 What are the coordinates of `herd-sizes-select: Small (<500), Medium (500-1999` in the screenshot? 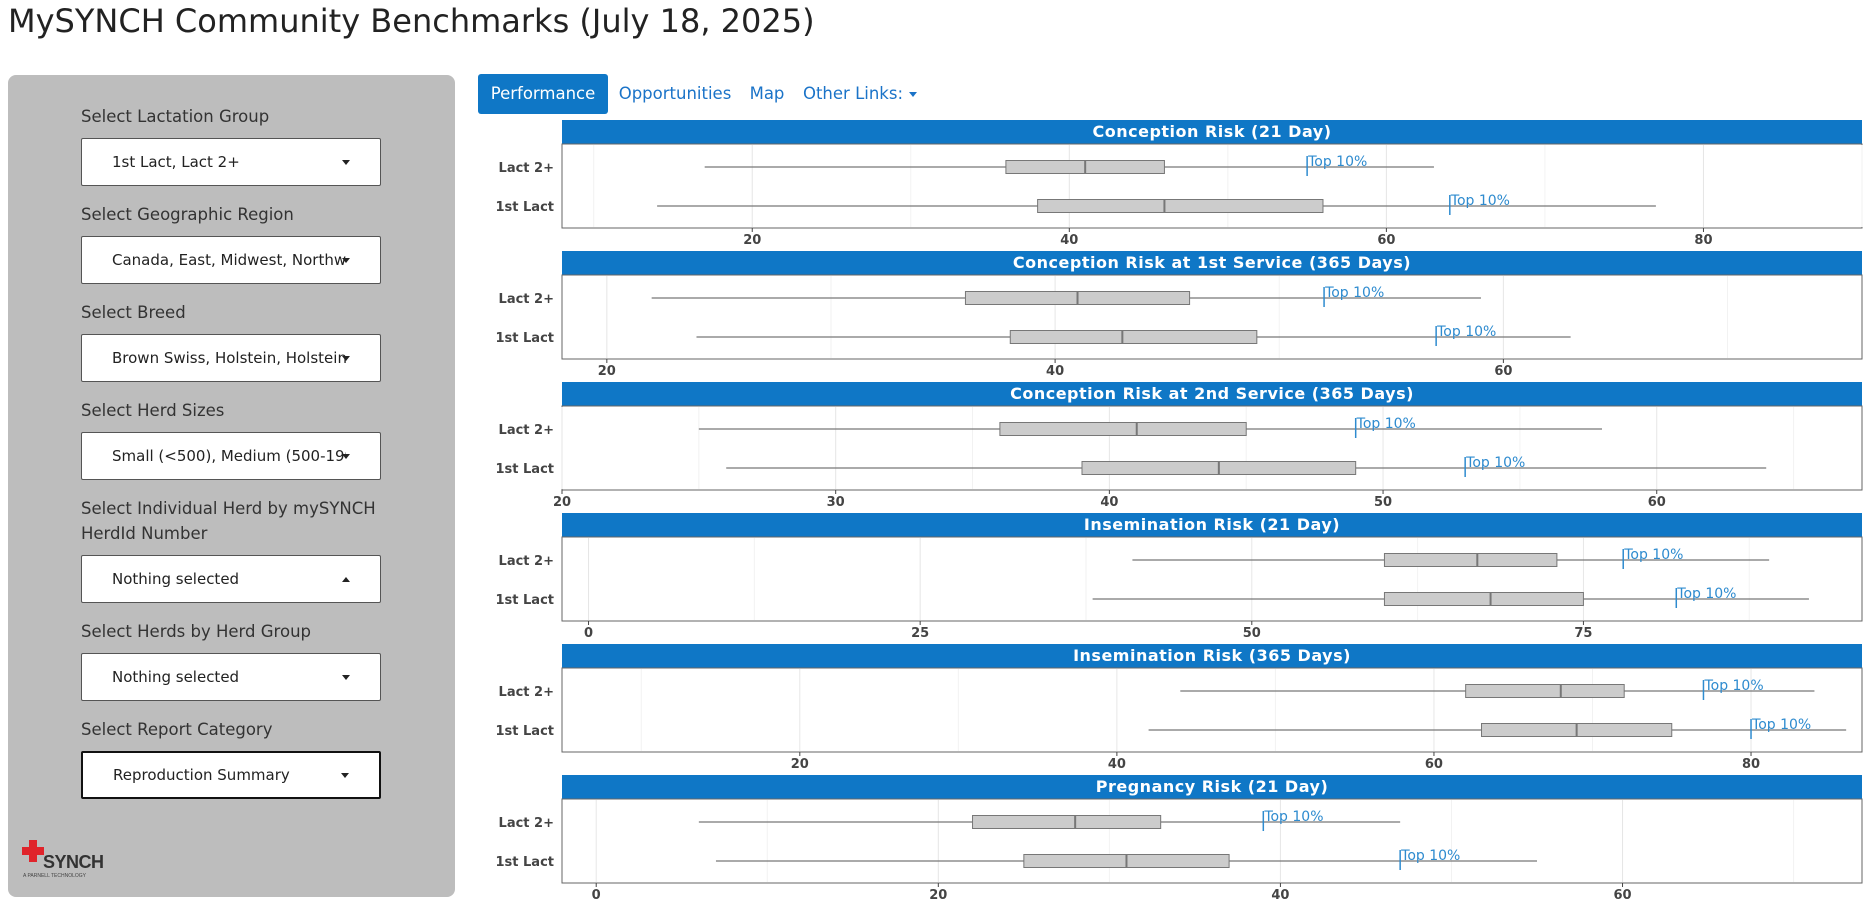 It's located at (231, 456).